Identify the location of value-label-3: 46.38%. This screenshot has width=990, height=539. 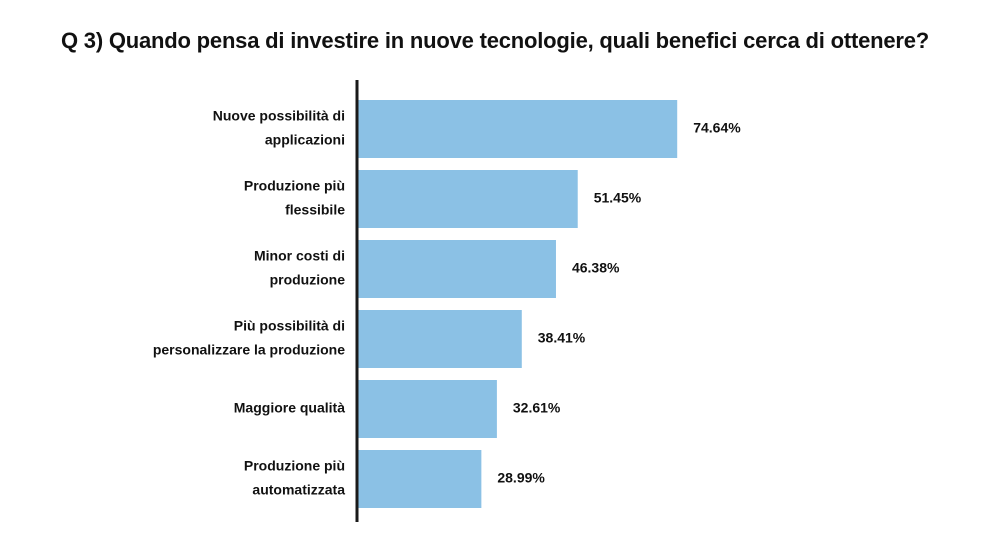
(596, 268).